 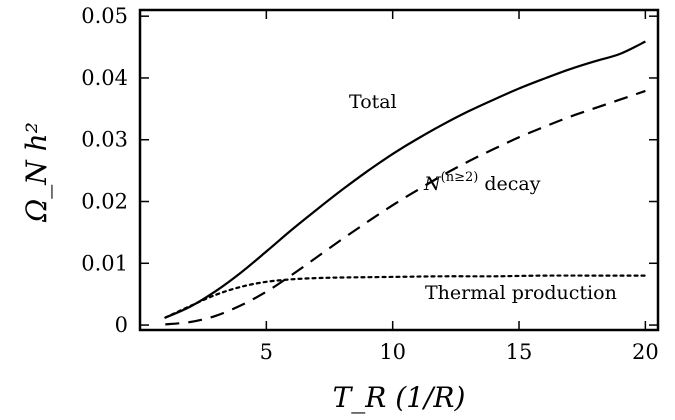 I want to click on y-axis-label: Ω_N h², so click(x=36, y=172).